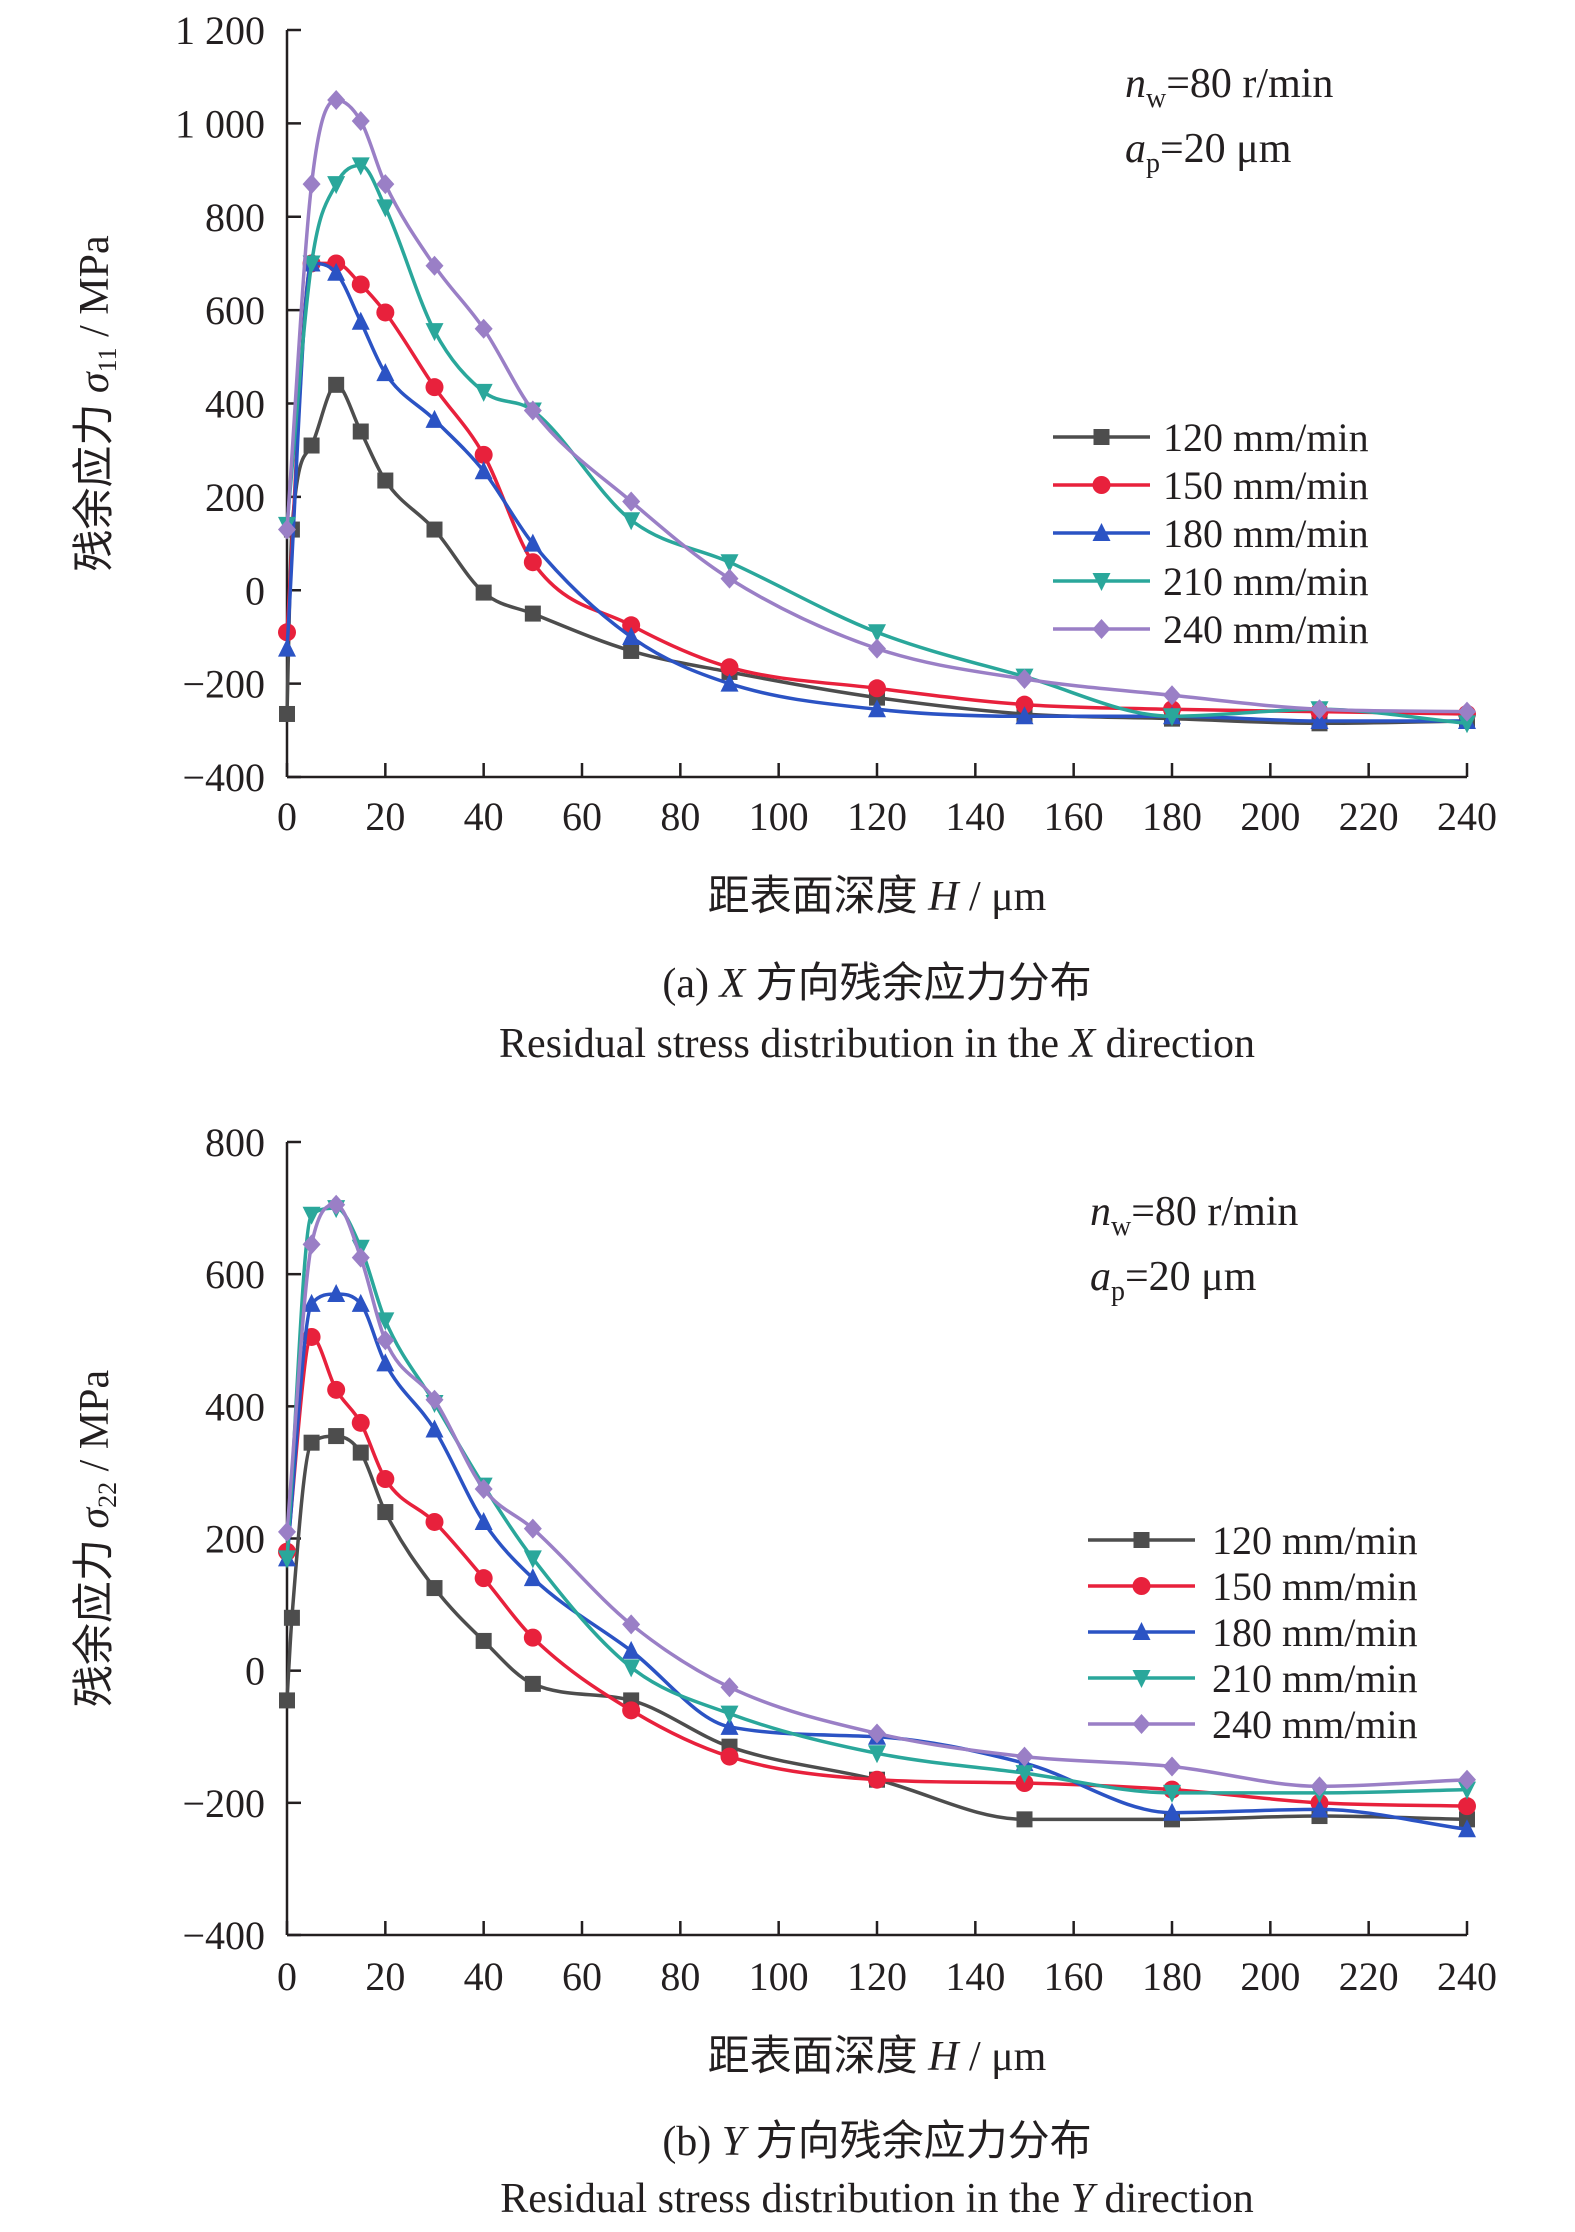  What do you see at coordinates (877, 816) in the screenshot?
I see `x-tick-label: 120` at bounding box center [877, 816].